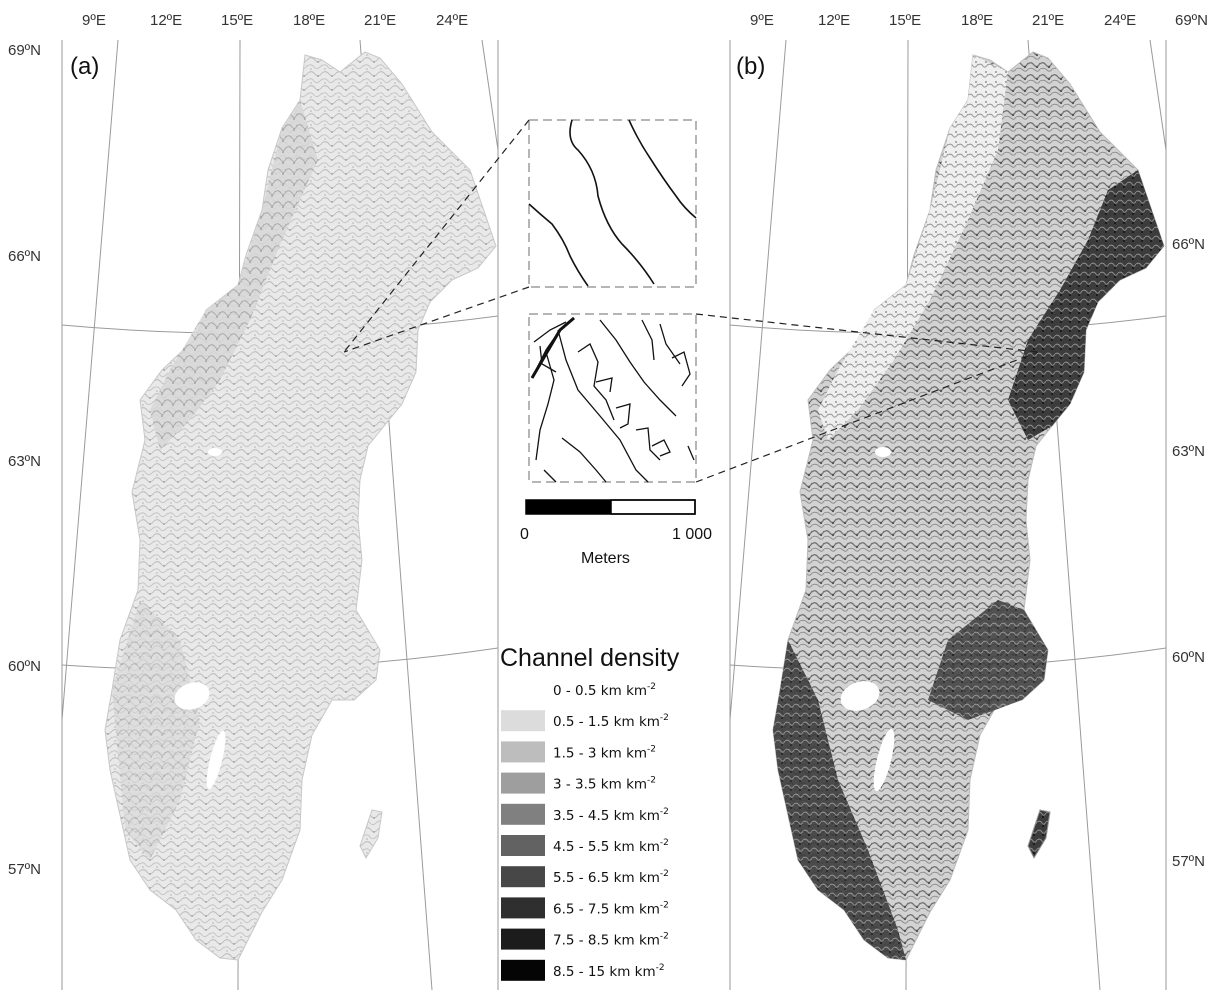 The image size is (1222, 990). Describe the element at coordinates (605, 558) in the screenshot. I see `scale-unit-label: Meters` at that location.